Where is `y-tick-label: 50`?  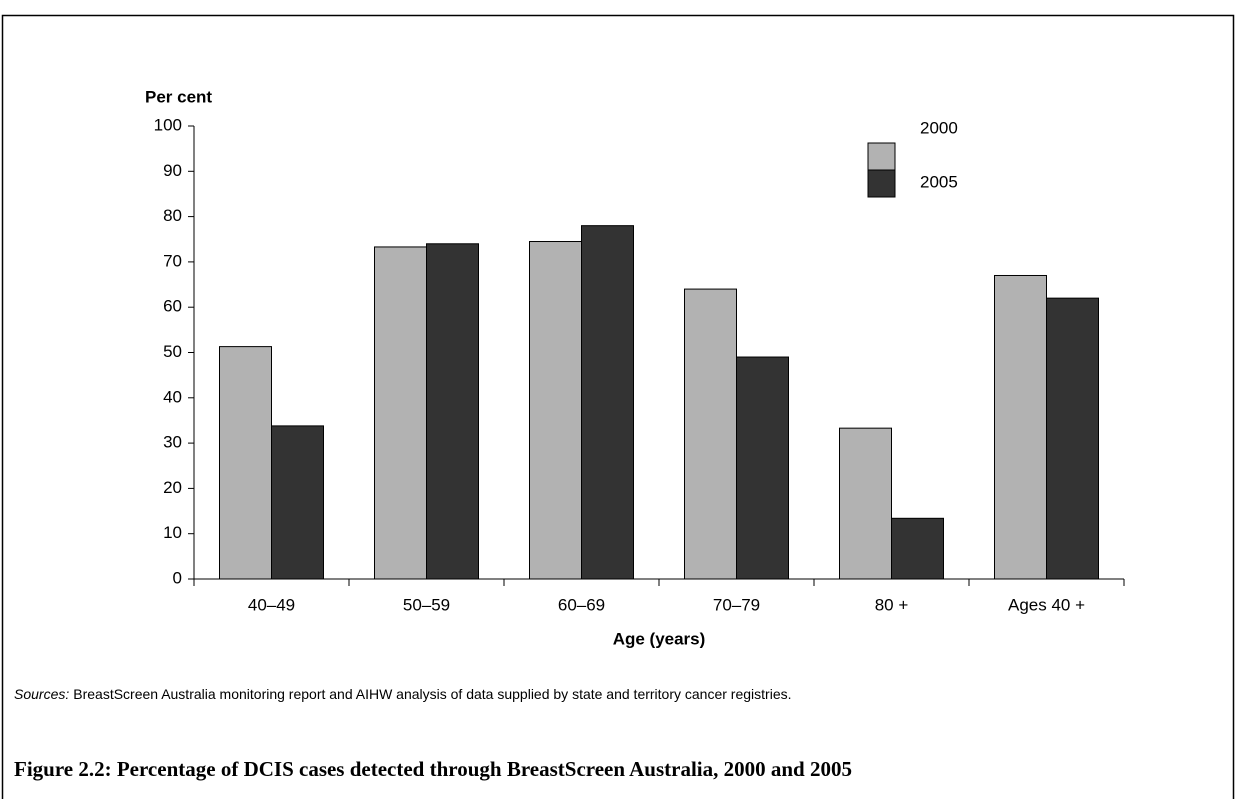 y-tick-label: 50 is located at coordinates (172, 351).